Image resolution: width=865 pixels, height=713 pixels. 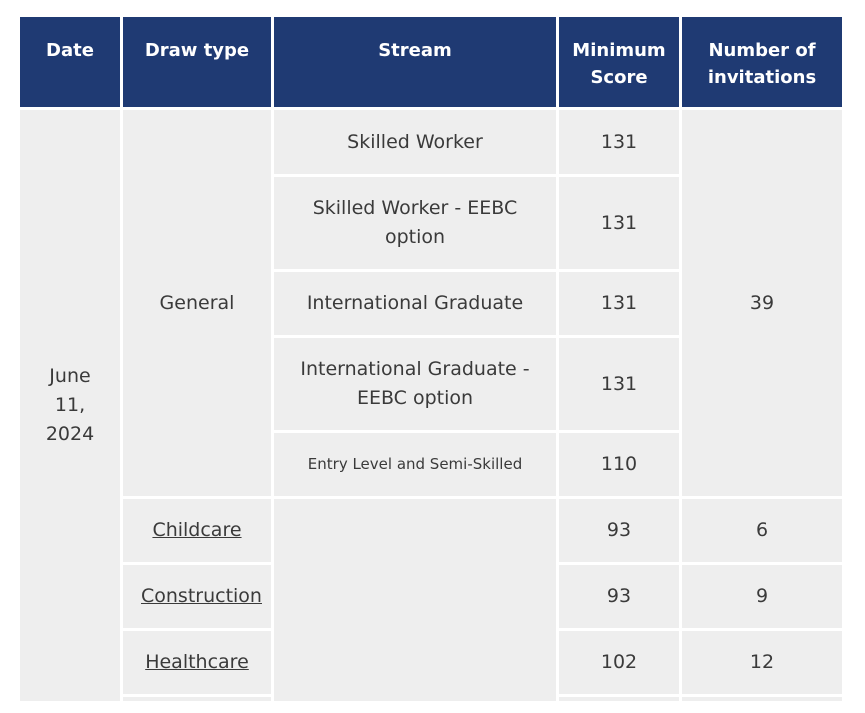 What do you see at coordinates (201, 596) in the screenshot?
I see `construction-link: Construction` at bounding box center [201, 596].